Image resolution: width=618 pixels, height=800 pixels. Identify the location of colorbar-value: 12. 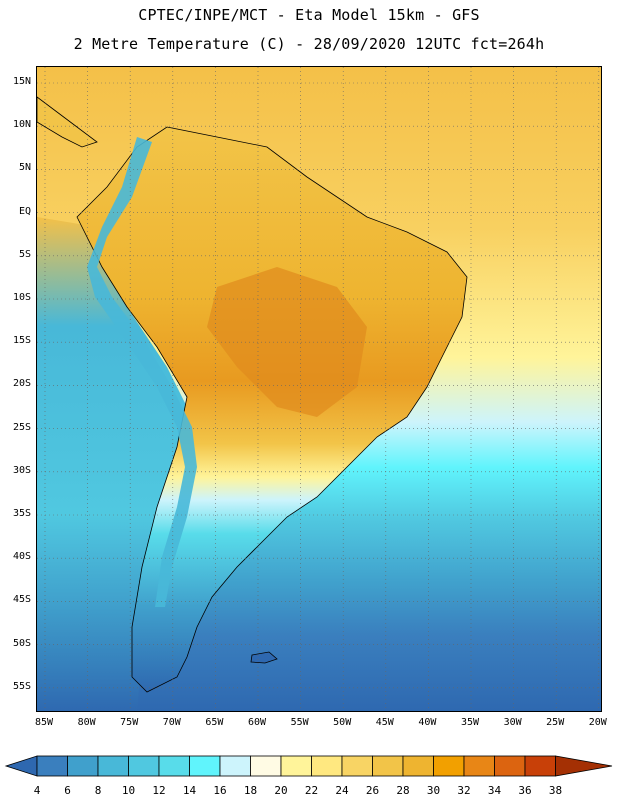
(159, 790).